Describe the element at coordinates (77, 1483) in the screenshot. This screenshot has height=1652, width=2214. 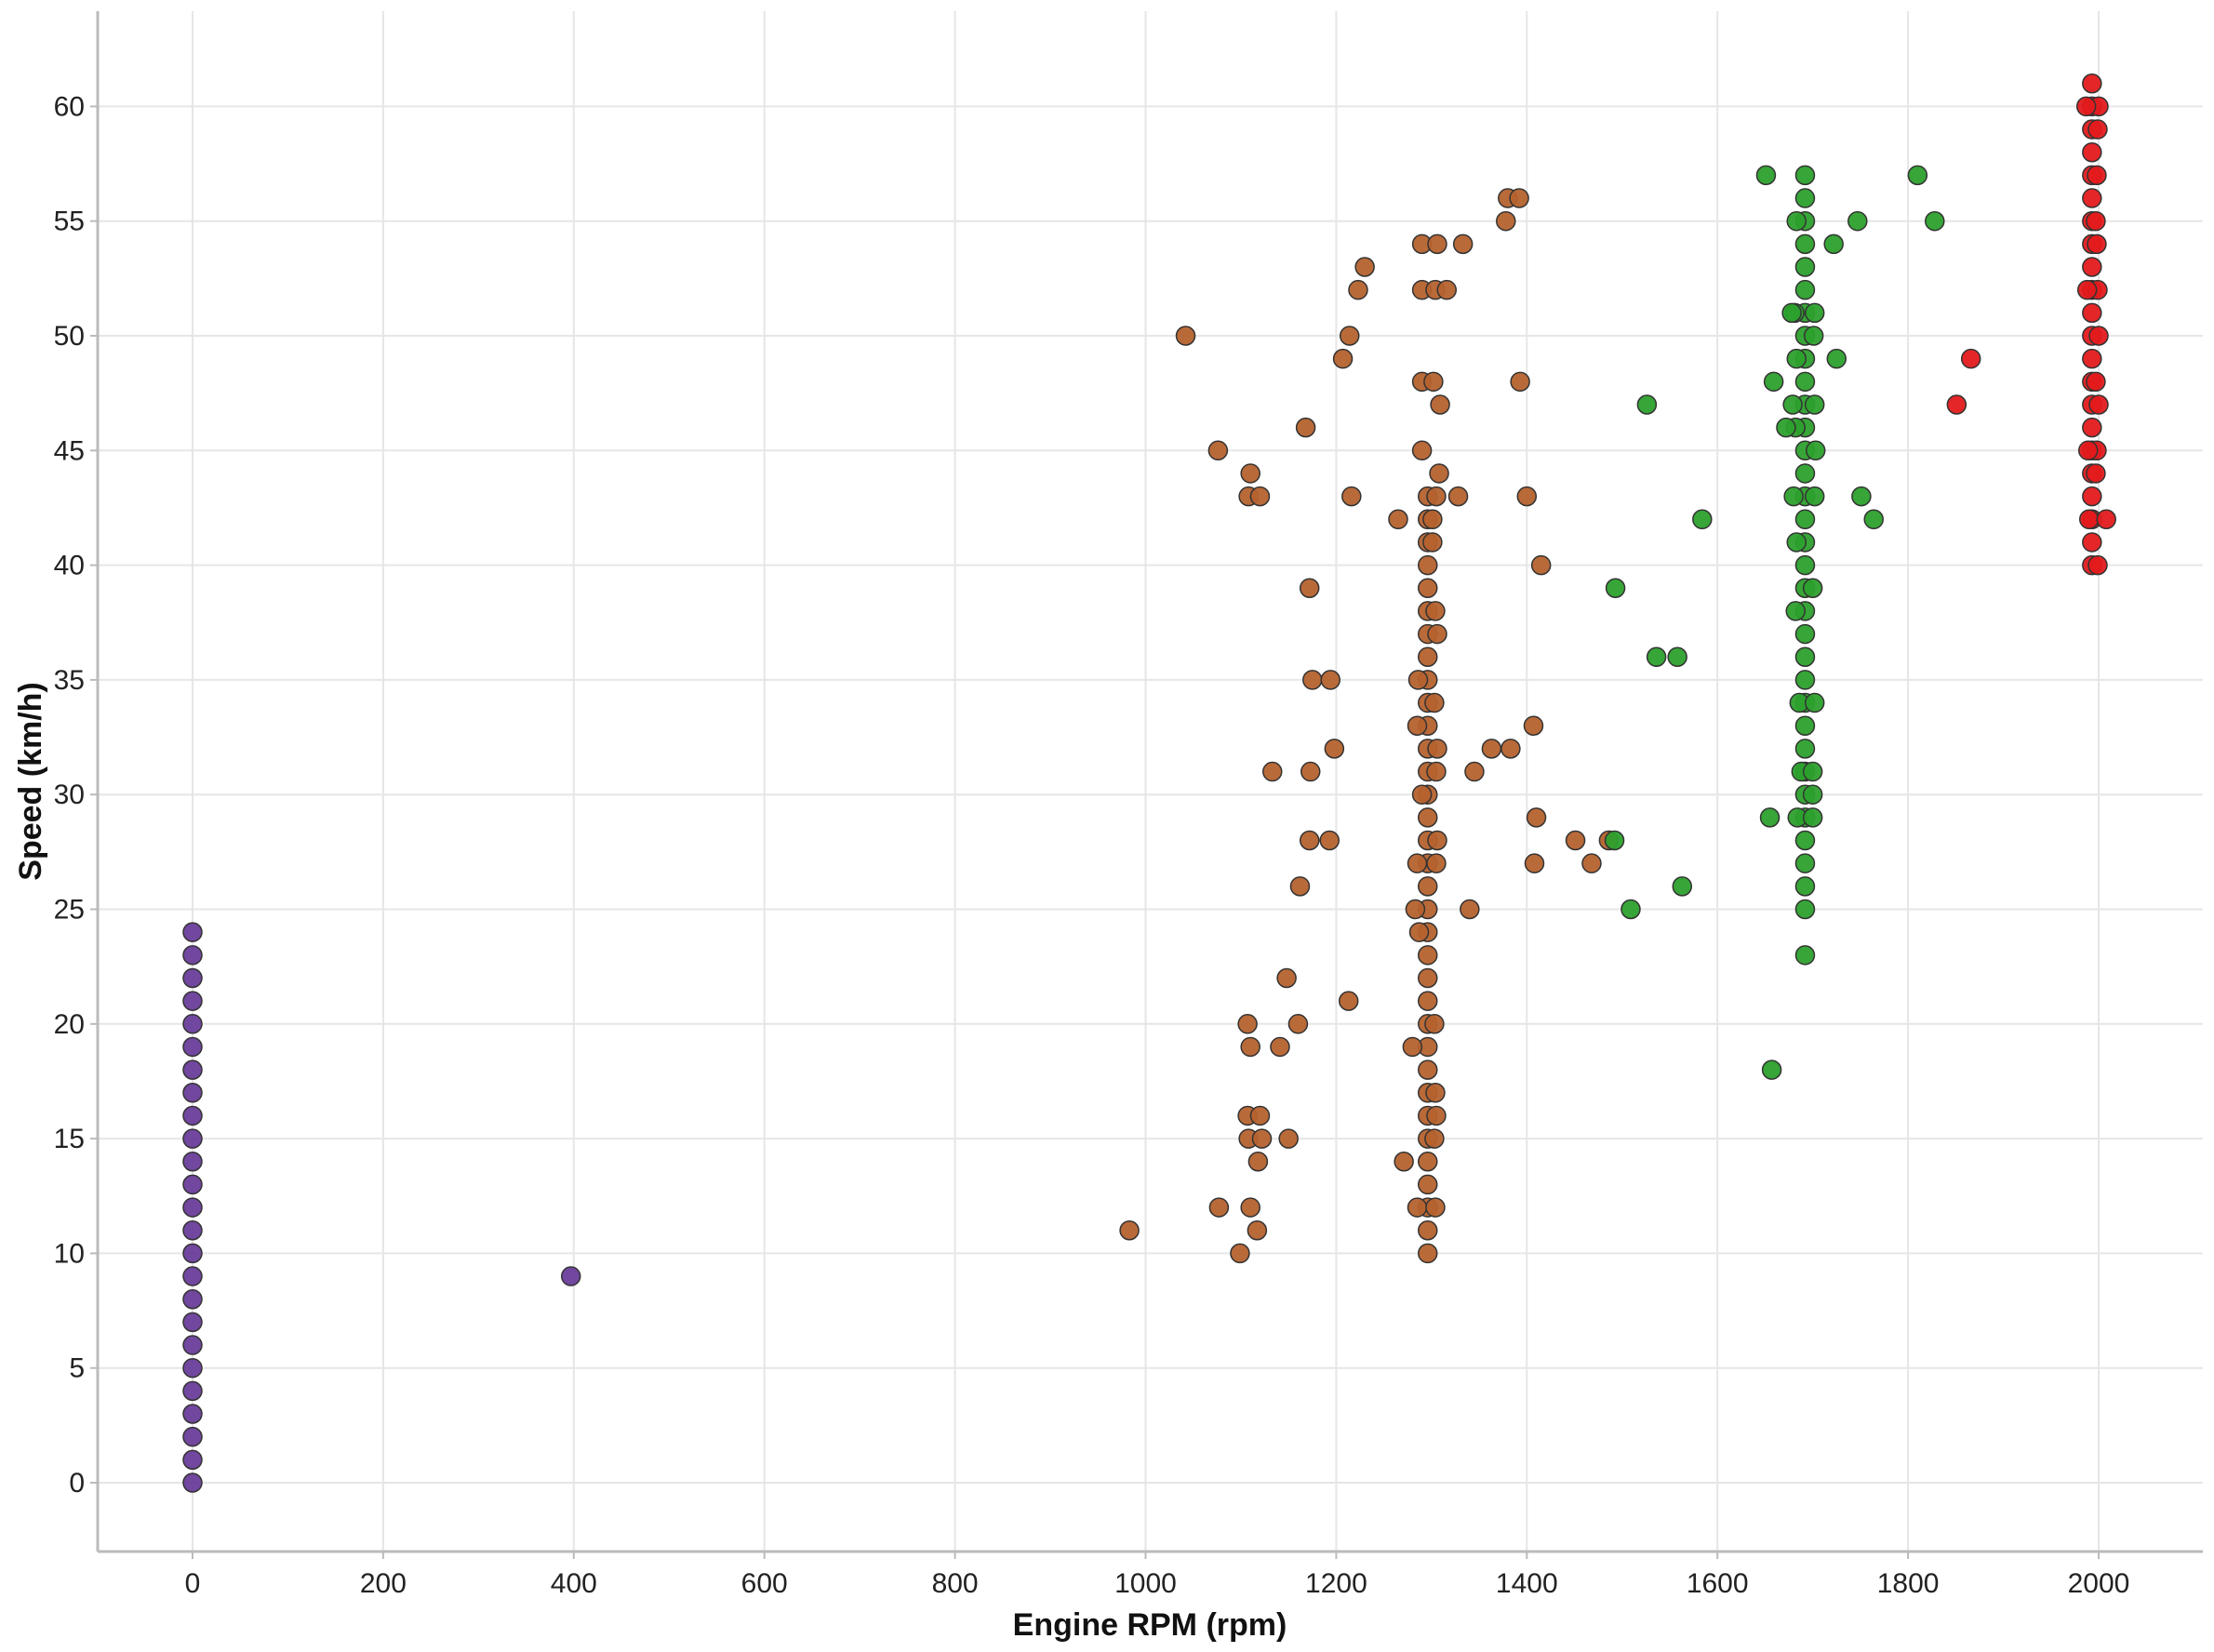
I see `y-tick-label: 0` at that location.